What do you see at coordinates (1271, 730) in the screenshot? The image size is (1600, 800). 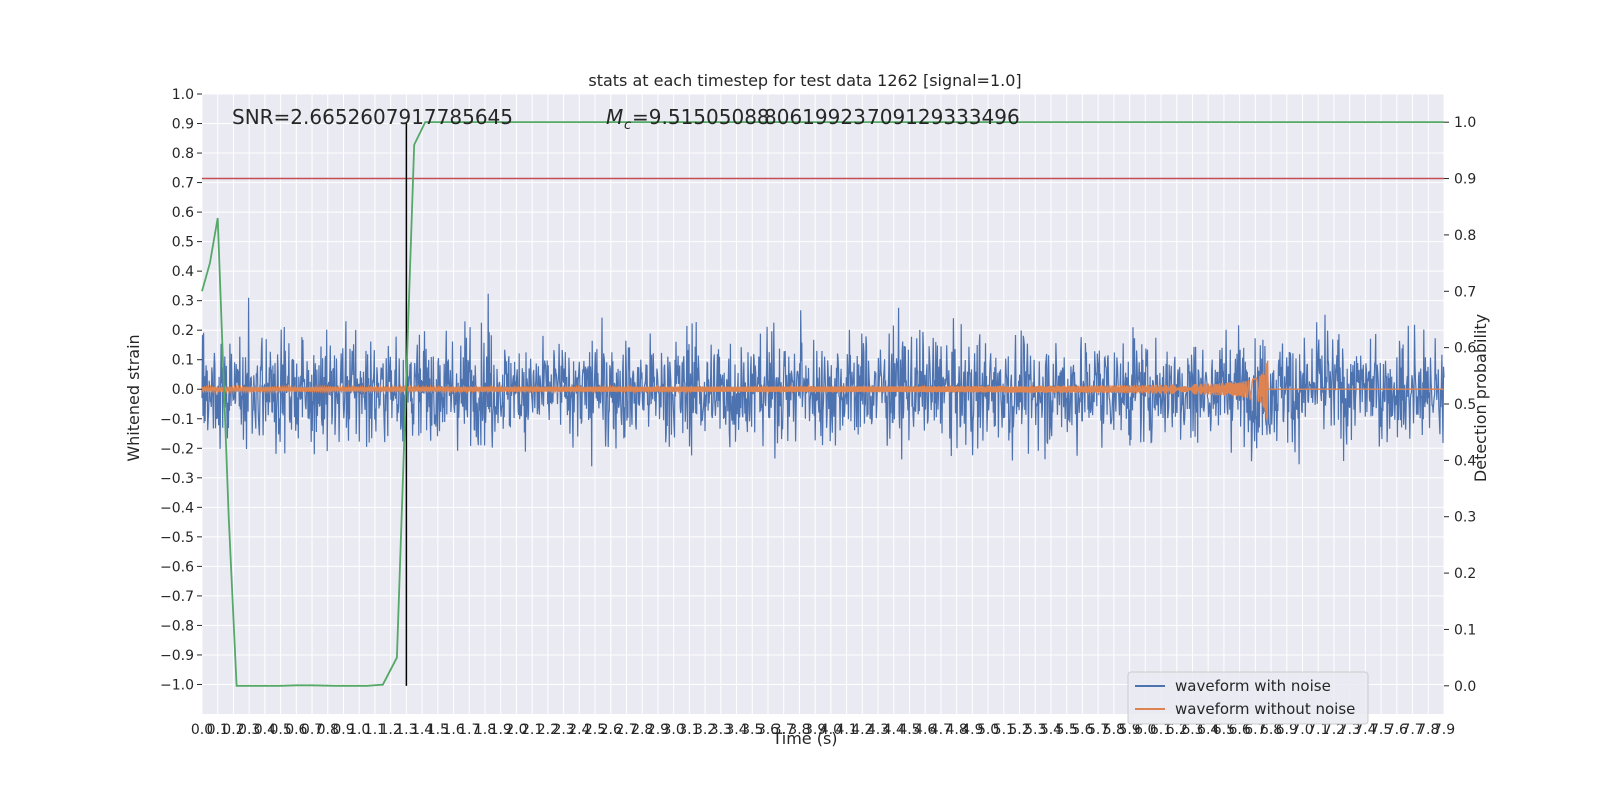 I see `x-tick-label: 6.8` at bounding box center [1271, 730].